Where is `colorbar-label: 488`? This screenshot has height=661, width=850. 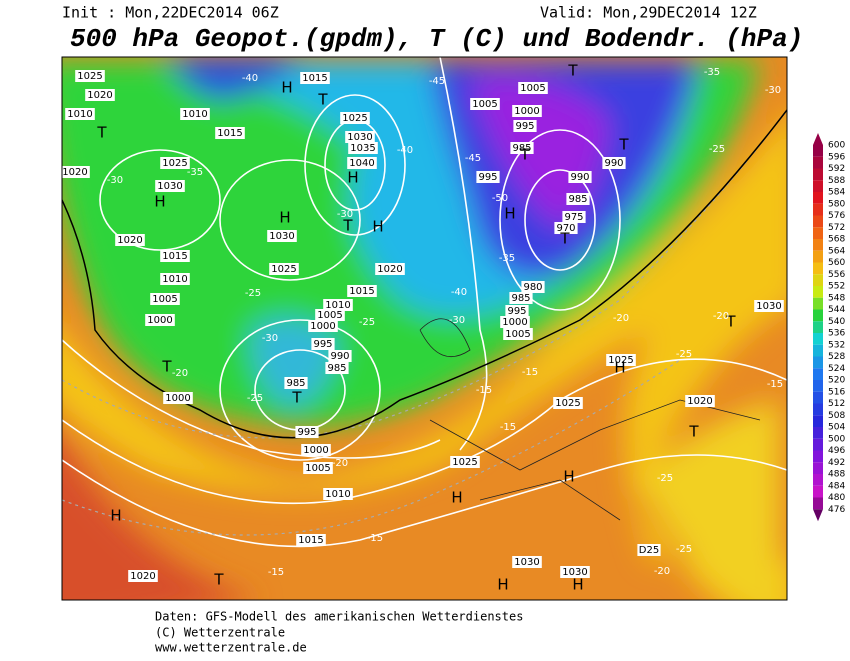 colorbar-label: 488 is located at coordinates (836, 475).